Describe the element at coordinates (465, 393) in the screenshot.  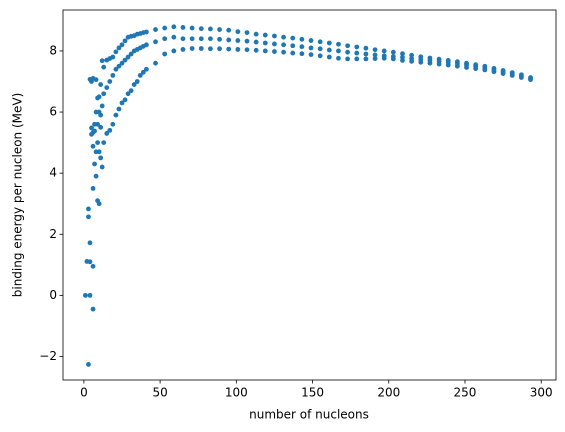
I see `x-tick-label: 250` at that location.